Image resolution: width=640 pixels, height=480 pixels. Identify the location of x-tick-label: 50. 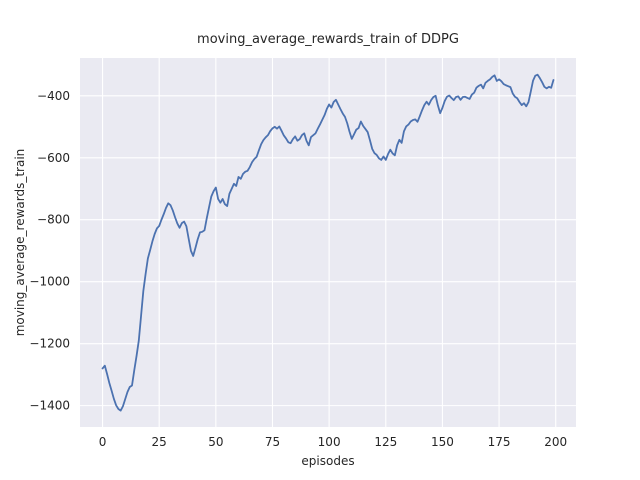
(215, 442).